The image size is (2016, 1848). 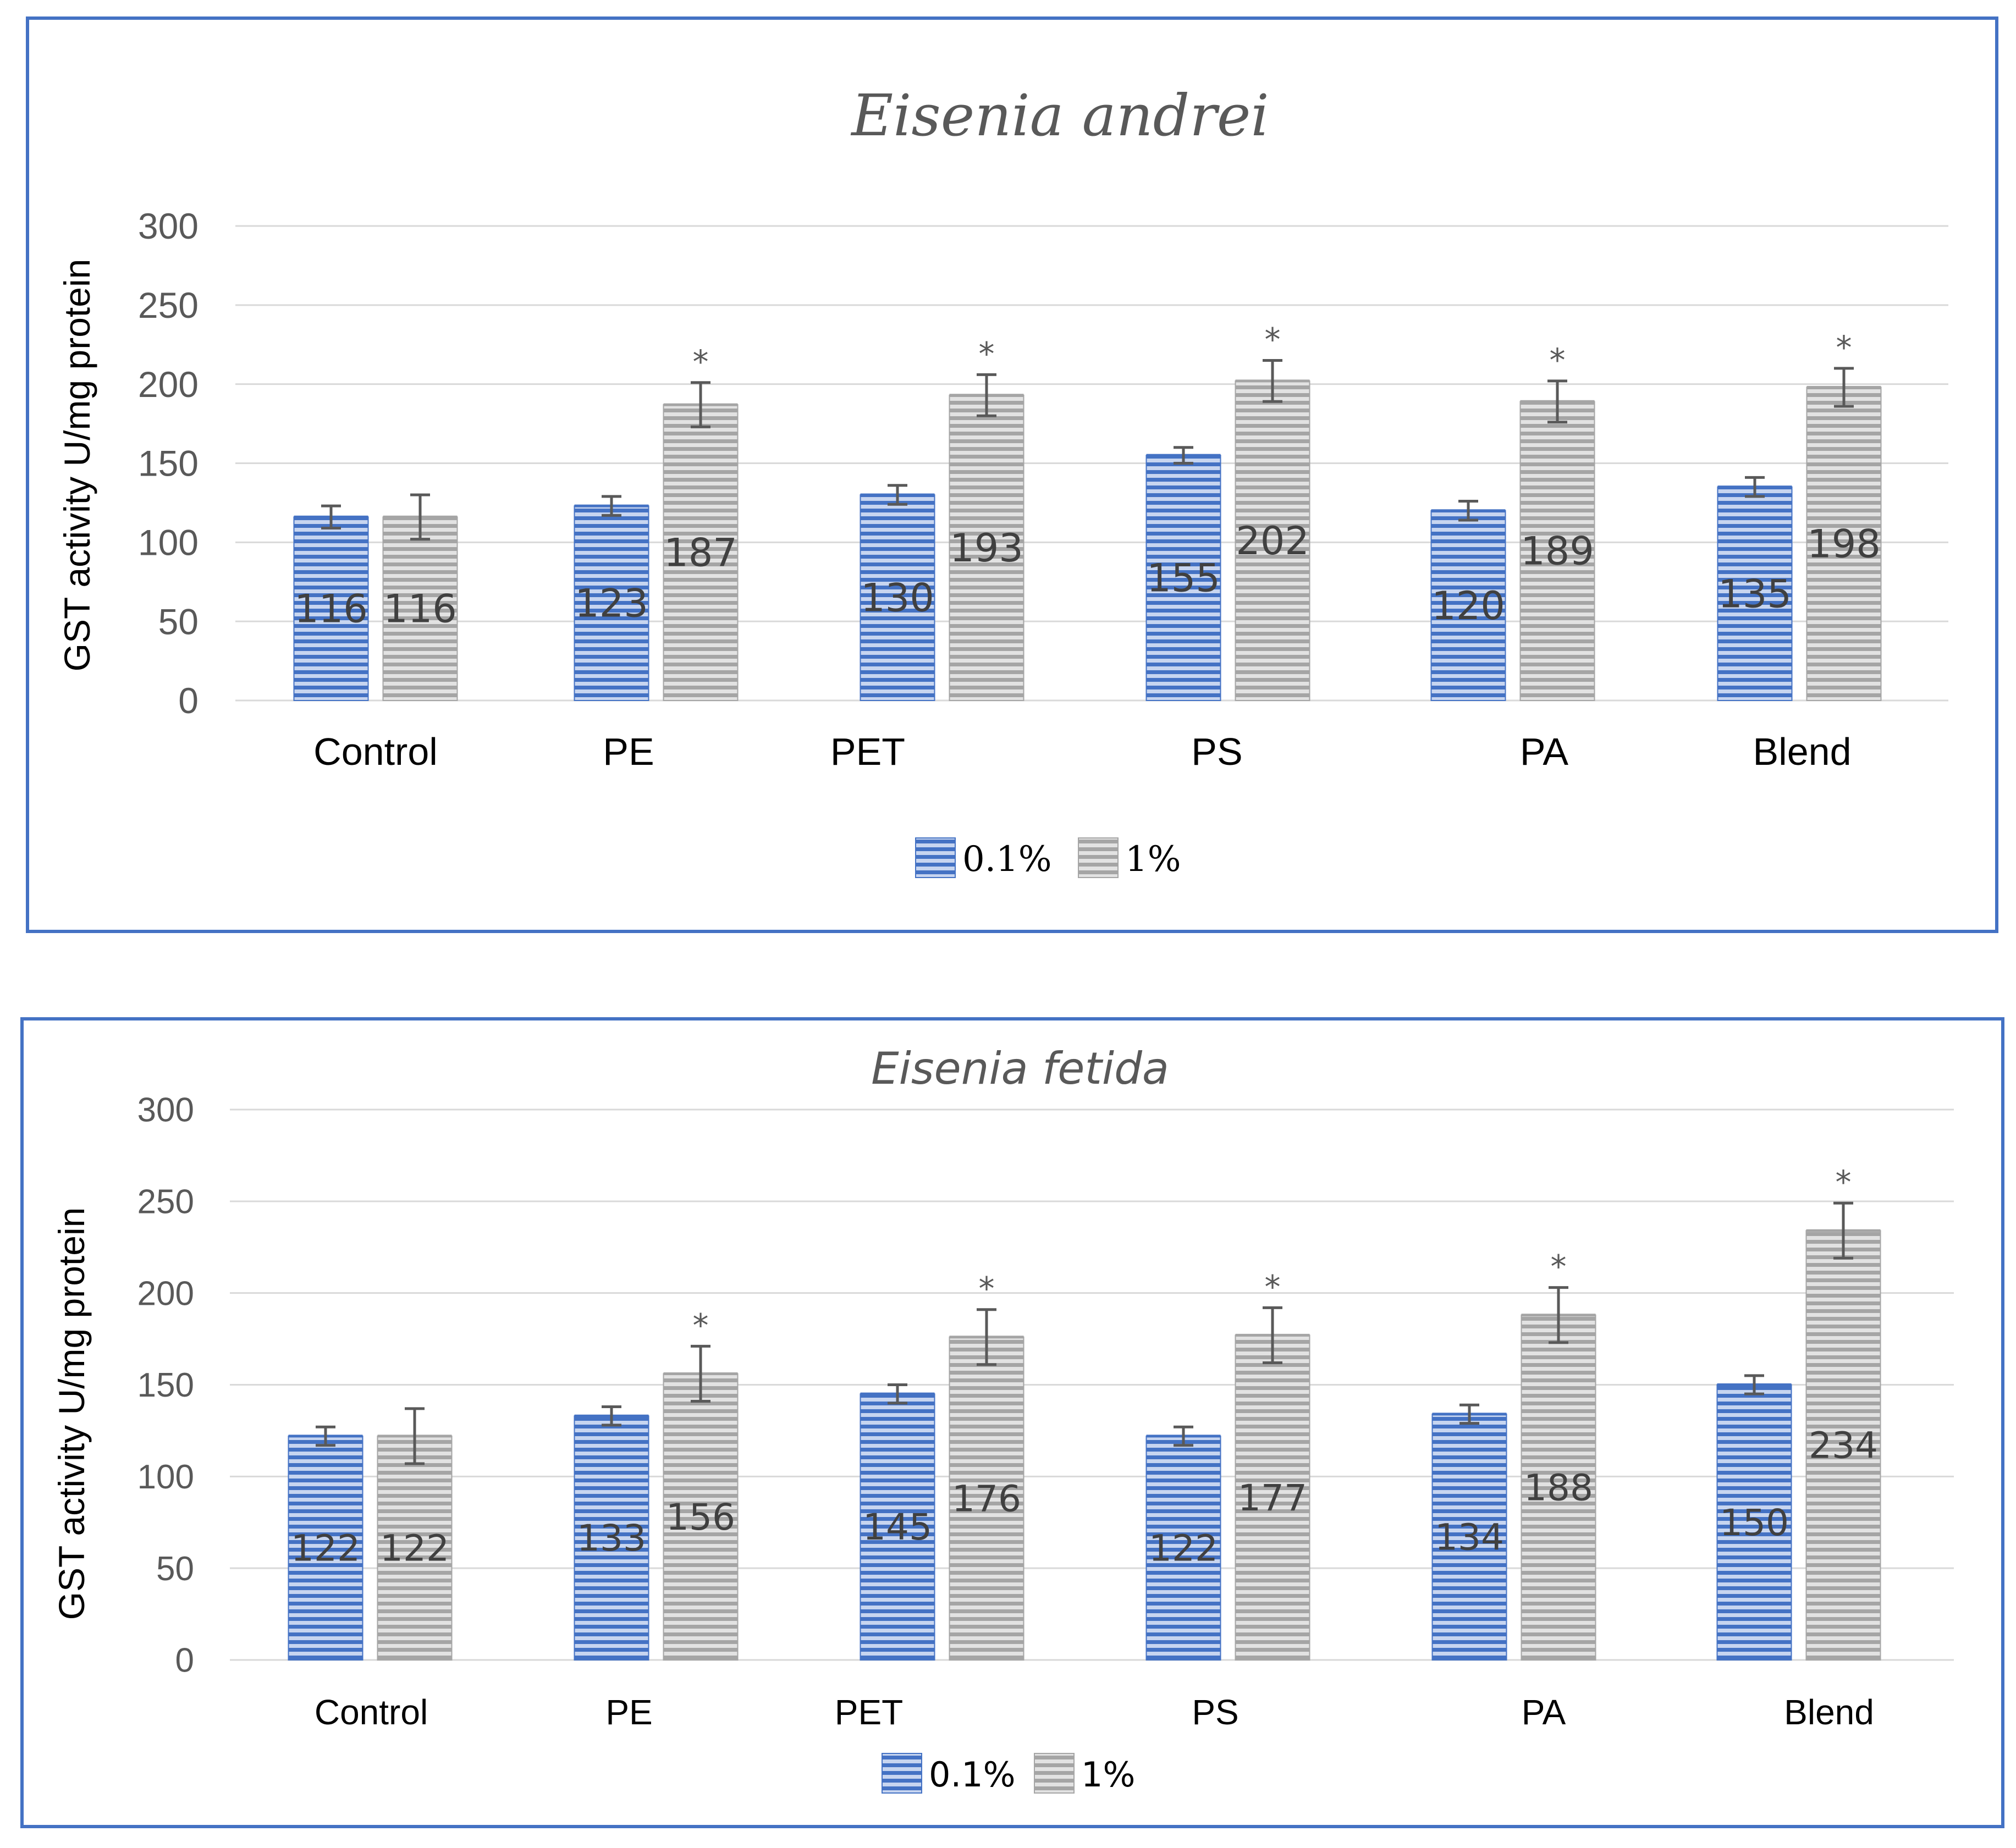 I want to click on data-label: 135, so click(x=1755, y=594).